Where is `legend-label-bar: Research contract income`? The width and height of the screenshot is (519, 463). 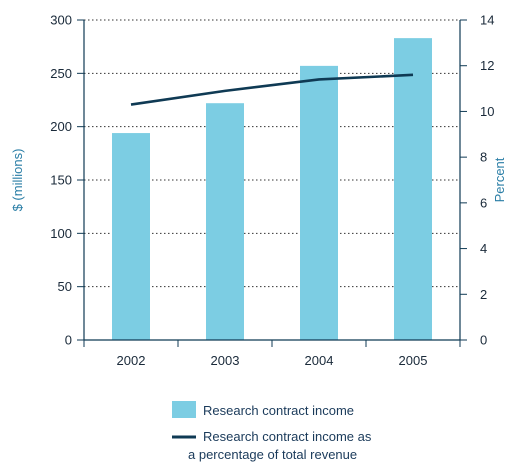 legend-label-bar: Research contract income is located at coordinates (278, 410).